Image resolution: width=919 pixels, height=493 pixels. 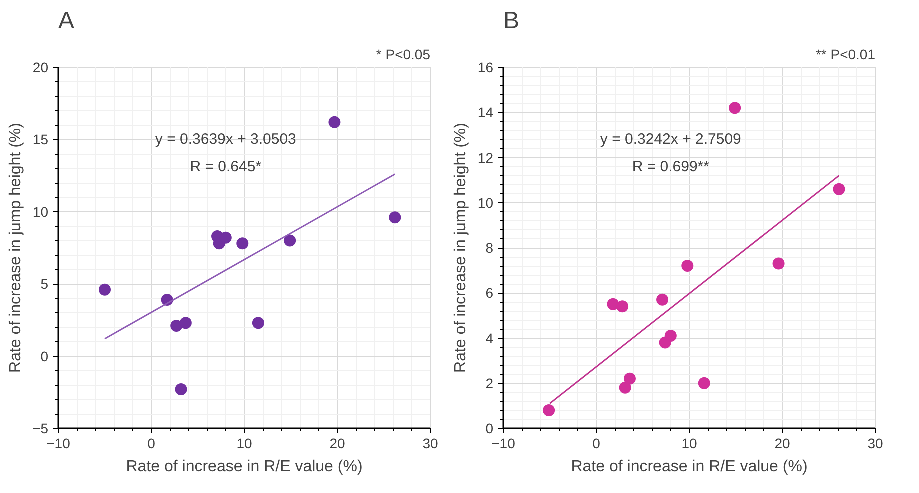 I want to click on y-tick-label: 15, so click(x=40, y=140).